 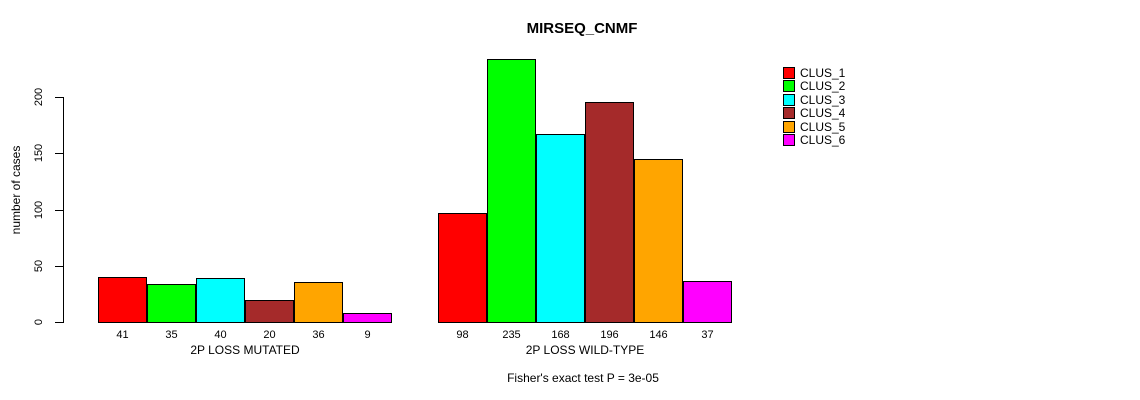 What do you see at coordinates (39, 153) in the screenshot?
I see `y-tick-label: 150` at bounding box center [39, 153].